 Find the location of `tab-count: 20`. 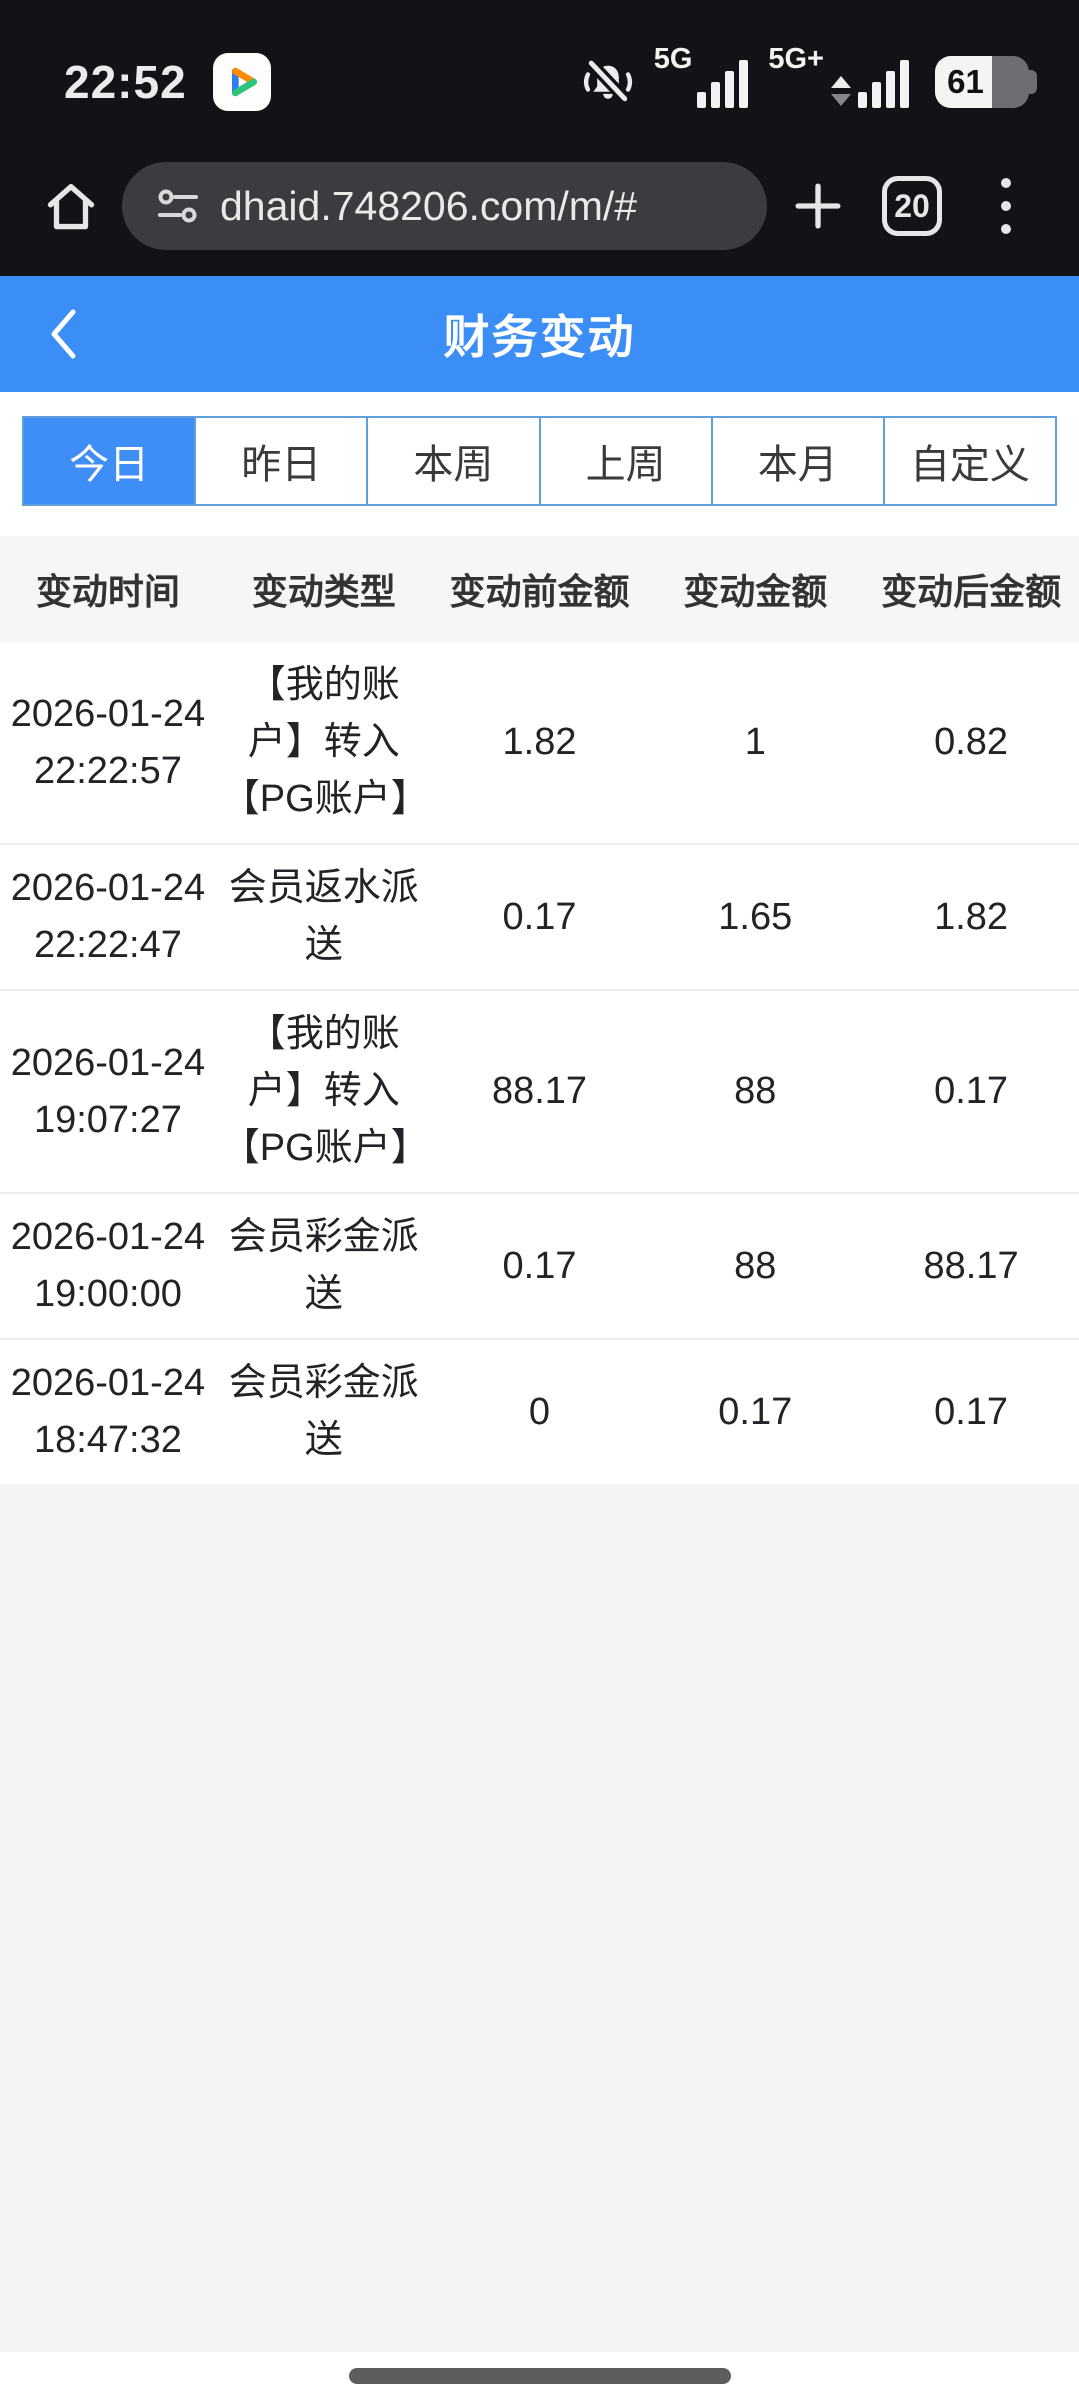

tab-count: 20 is located at coordinates (912, 206).